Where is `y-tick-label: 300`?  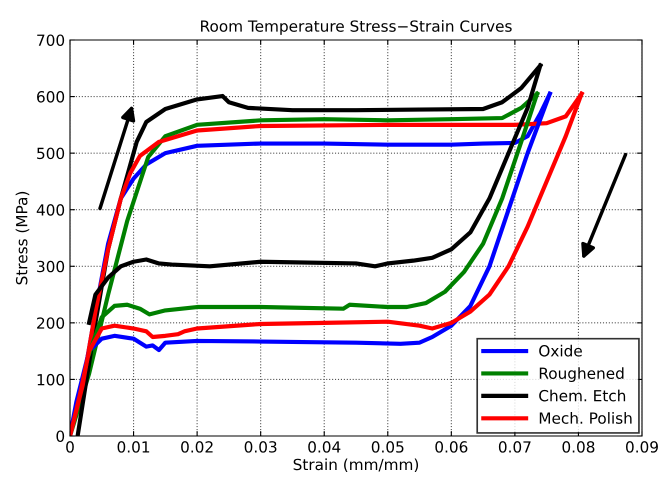
y-tick-label: 300 is located at coordinates (50, 266).